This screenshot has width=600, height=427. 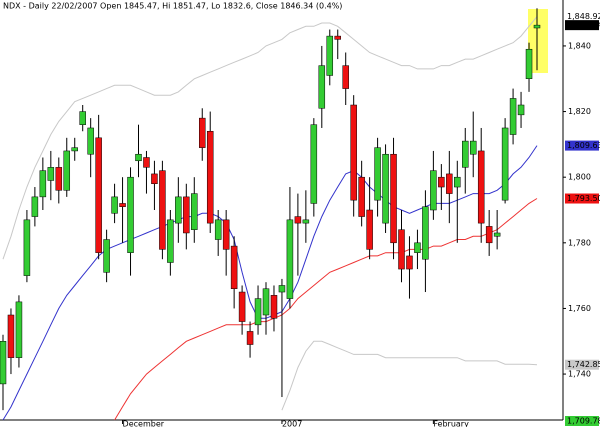 I want to click on price-label: 1,846.34, so click(x=583, y=25).